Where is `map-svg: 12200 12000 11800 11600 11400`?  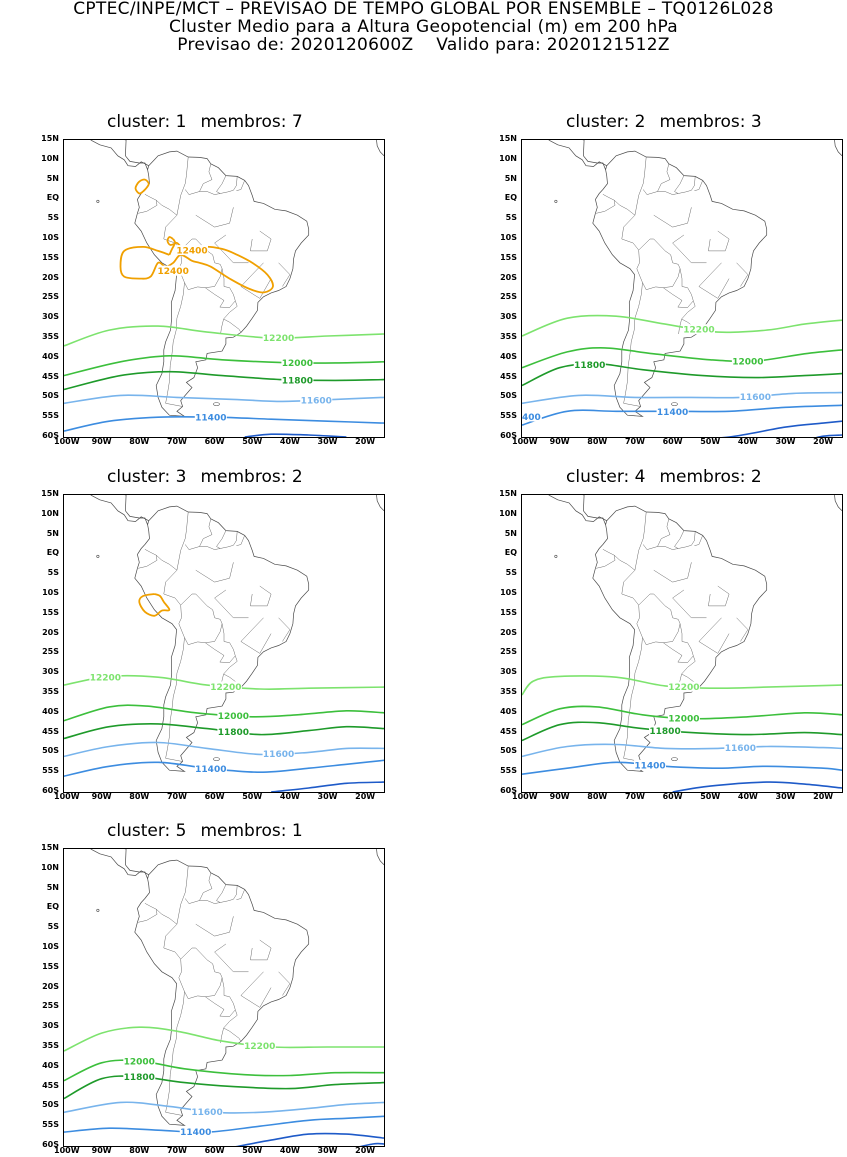
map-svg: 12200 12000 11800 11600 11400 is located at coordinates (224, 997).